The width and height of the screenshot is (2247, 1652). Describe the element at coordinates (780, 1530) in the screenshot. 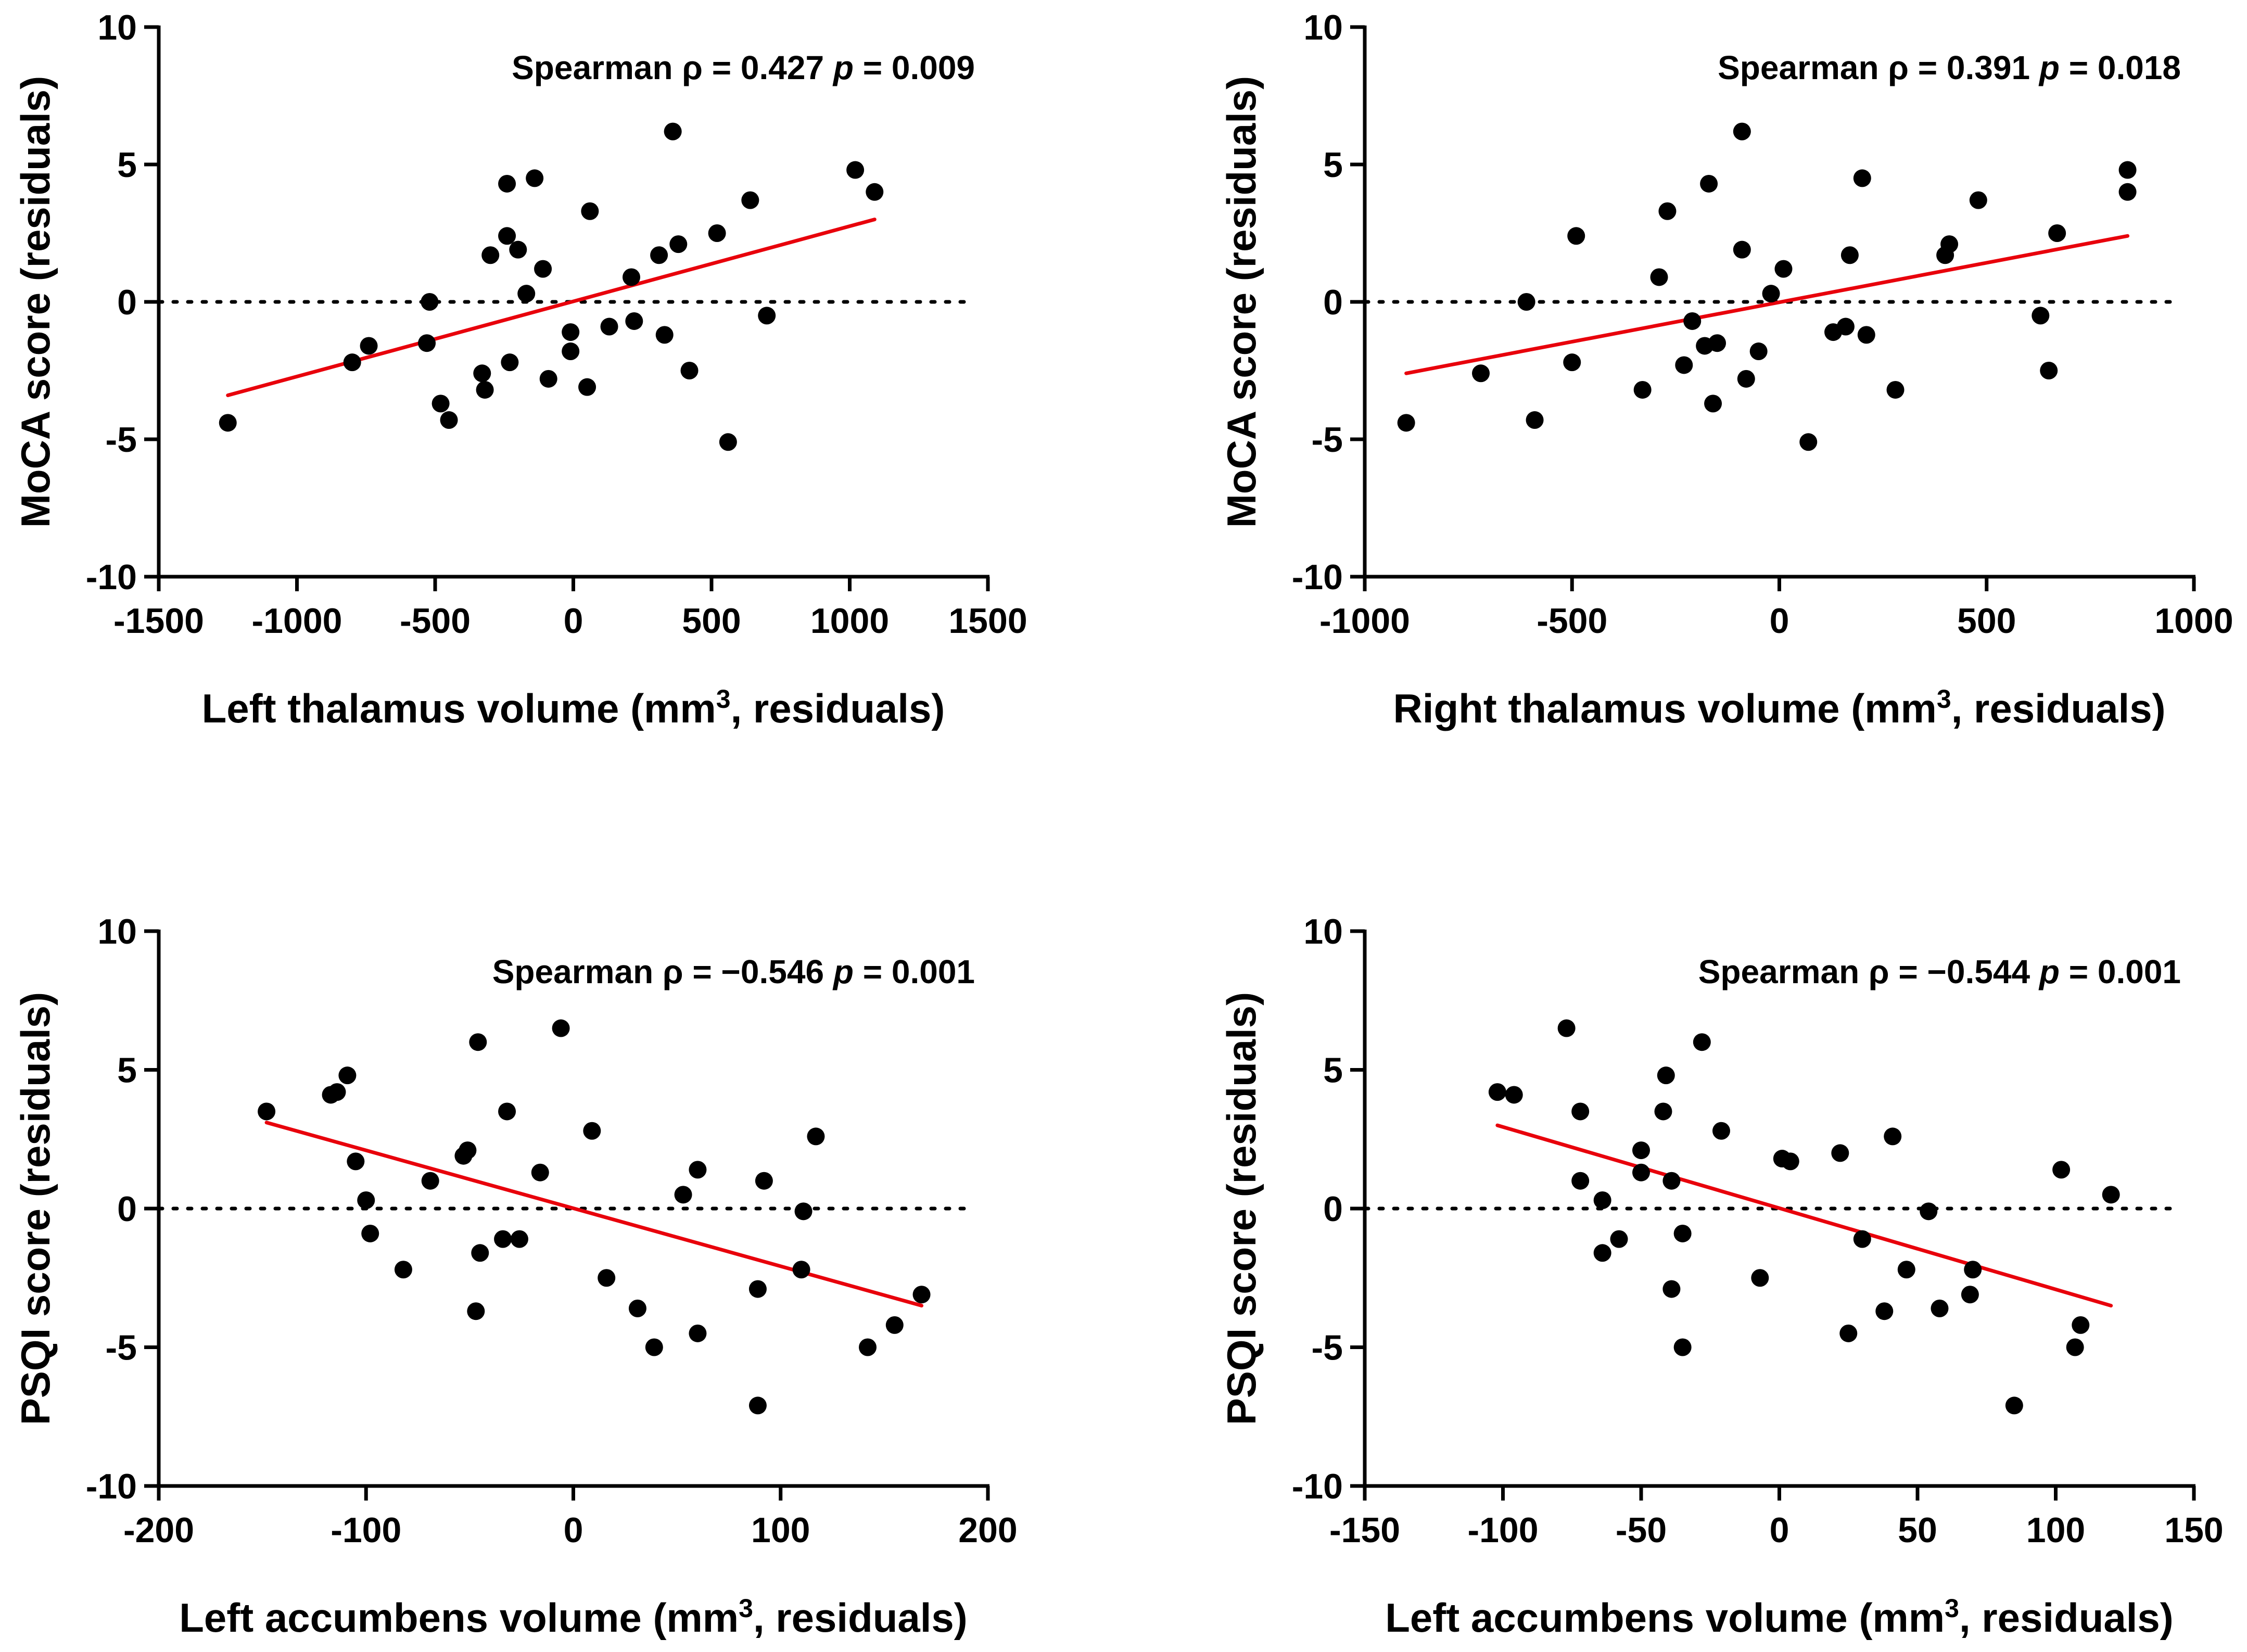

I see `x-tick-label: 100` at that location.